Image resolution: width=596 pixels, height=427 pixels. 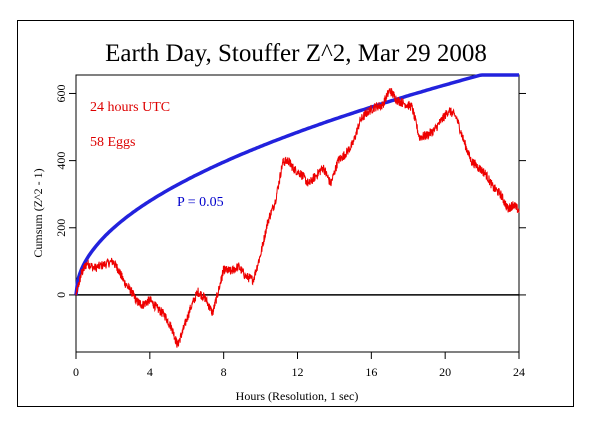 What do you see at coordinates (61, 93) in the screenshot?
I see `y-tick-label: 600` at bounding box center [61, 93].